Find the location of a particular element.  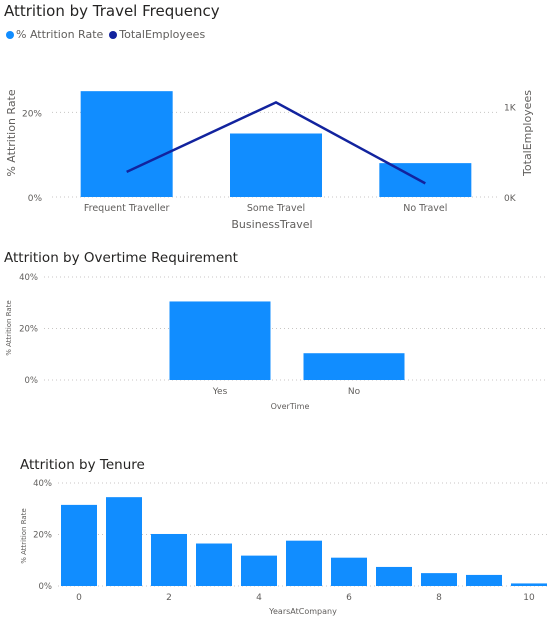

x-tick-label: Yes is located at coordinates (220, 392).